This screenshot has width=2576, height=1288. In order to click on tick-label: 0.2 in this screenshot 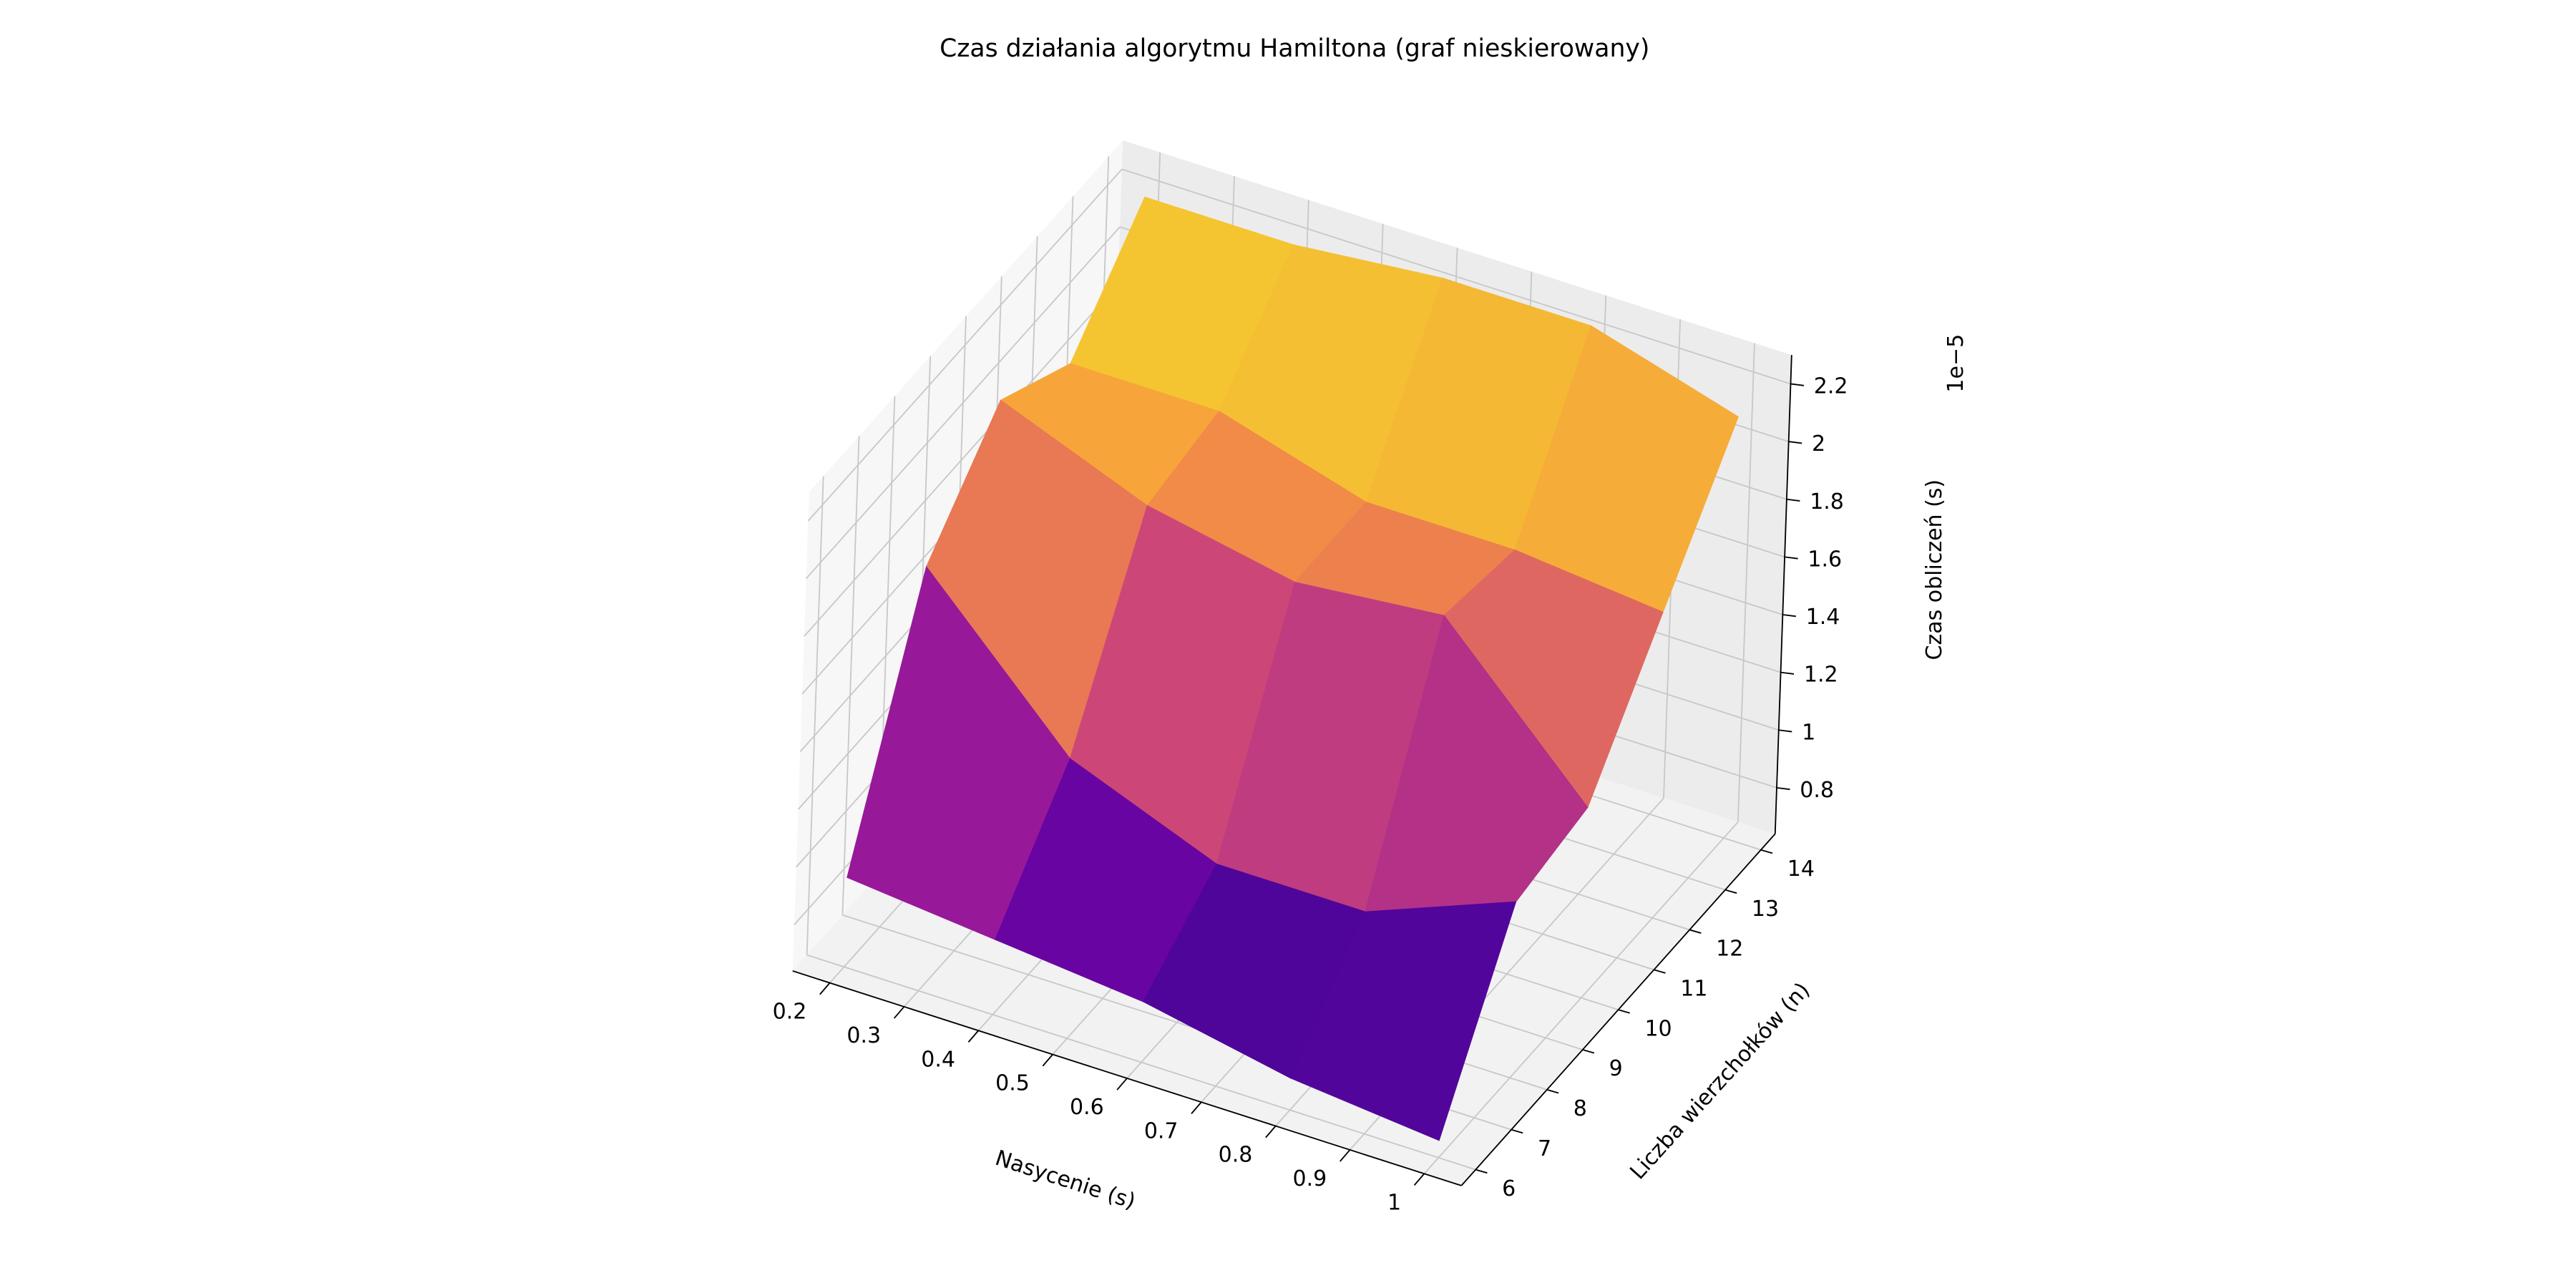, I will do `click(790, 1012)`.